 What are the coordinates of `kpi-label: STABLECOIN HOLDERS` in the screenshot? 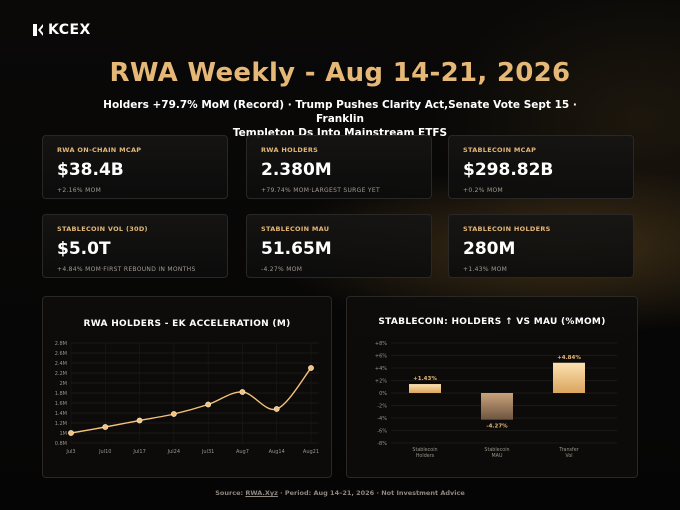 It's located at (507, 229).